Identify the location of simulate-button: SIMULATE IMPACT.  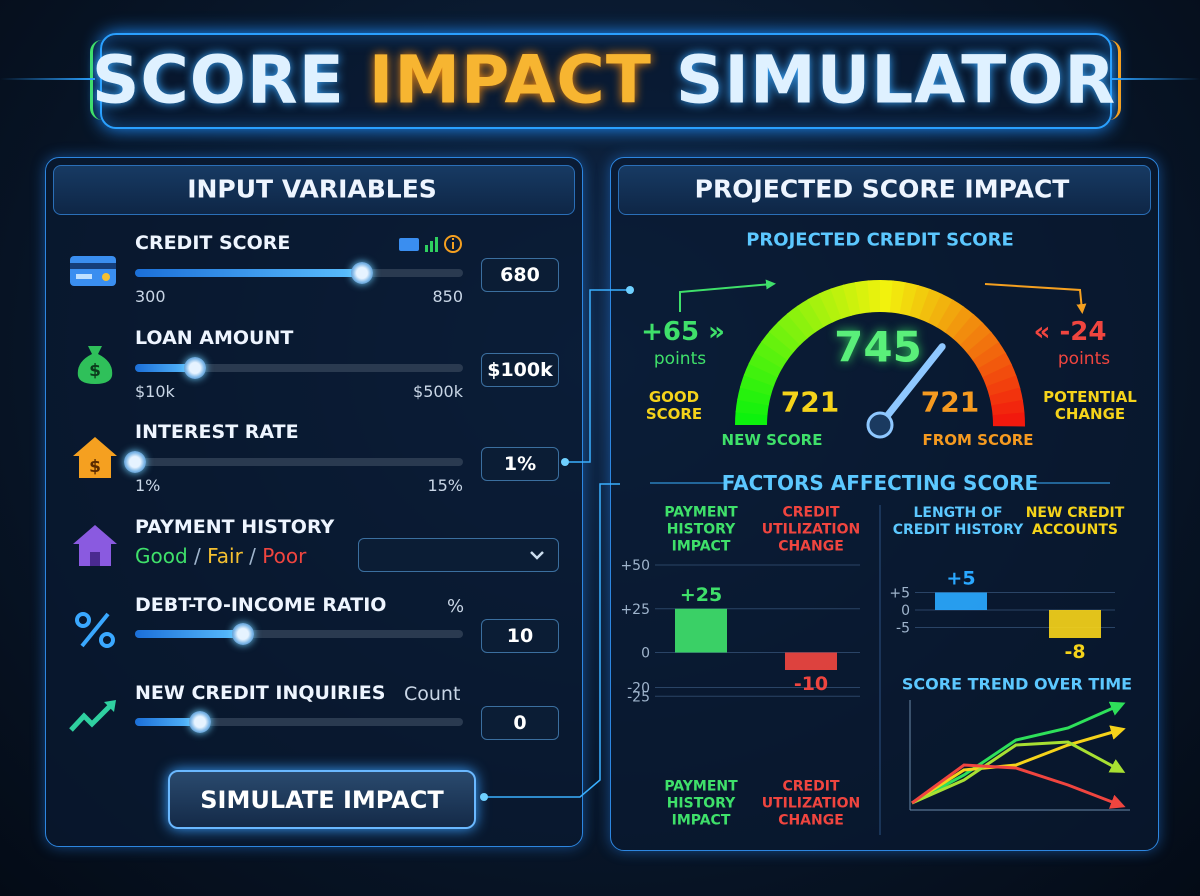
(322, 799).